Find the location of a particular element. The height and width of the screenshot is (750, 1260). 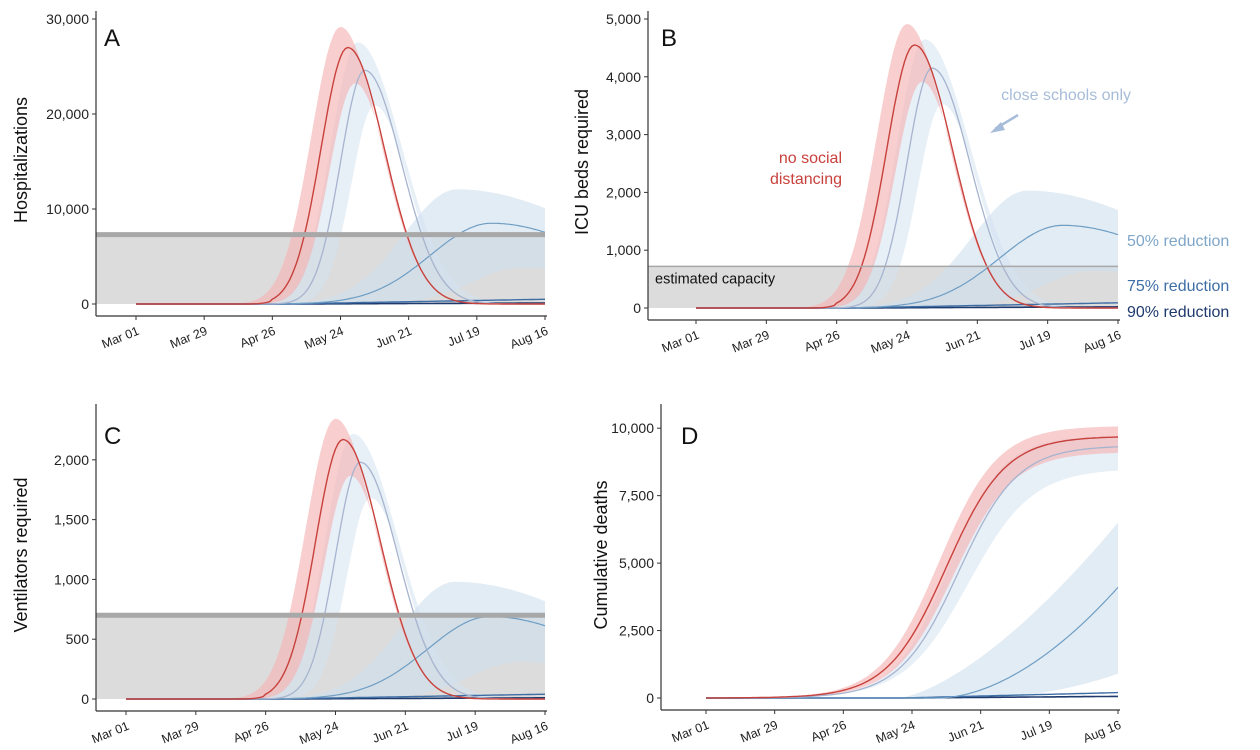

band-50-reduction is located at coordinates (912, 610).